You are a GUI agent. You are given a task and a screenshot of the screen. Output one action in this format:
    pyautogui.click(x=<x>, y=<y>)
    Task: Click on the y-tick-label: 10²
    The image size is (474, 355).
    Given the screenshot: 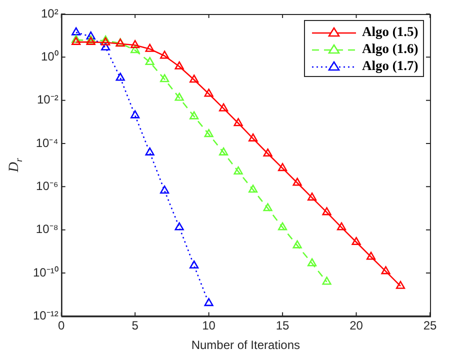 What is the action you would take?
    pyautogui.click(x=49, y=13)
    